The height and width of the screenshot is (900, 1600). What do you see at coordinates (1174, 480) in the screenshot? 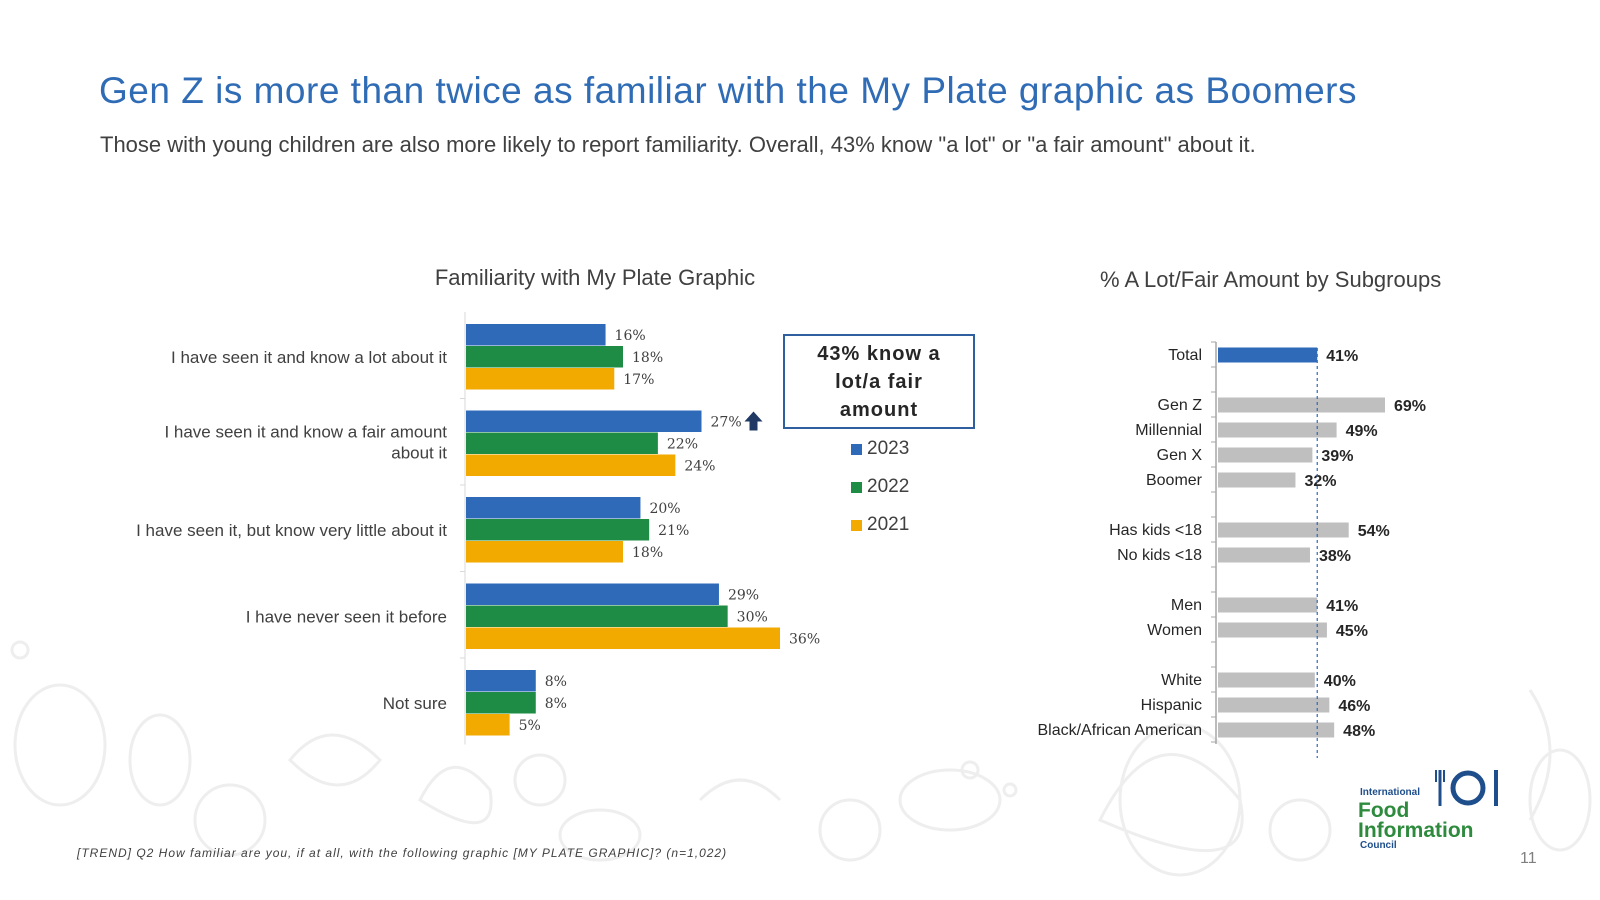
I see `subgroup-label: Boomer` at bounding box center [1174, 480].